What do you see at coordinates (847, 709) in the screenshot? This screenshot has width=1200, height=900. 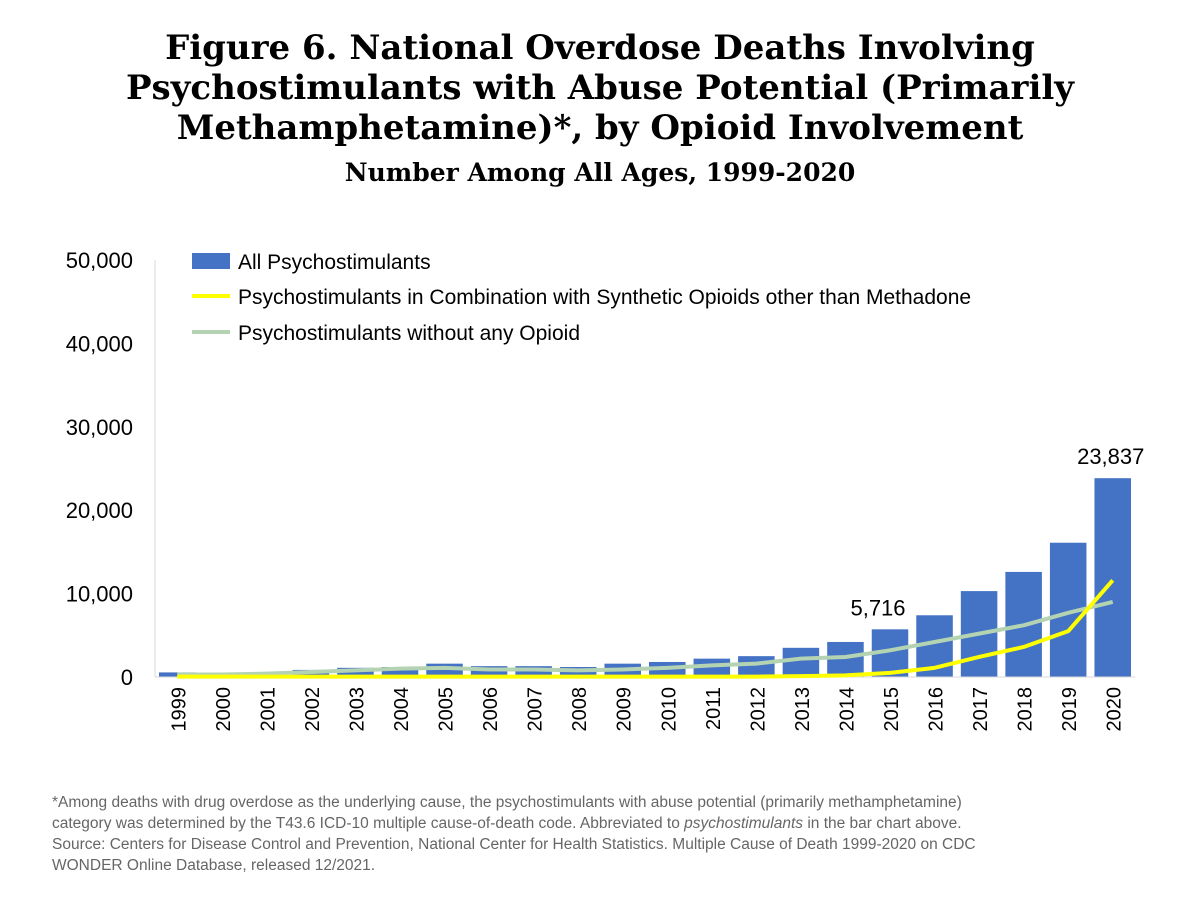 I see `x-tick-label: 2014` at bounding box center [847, 709].